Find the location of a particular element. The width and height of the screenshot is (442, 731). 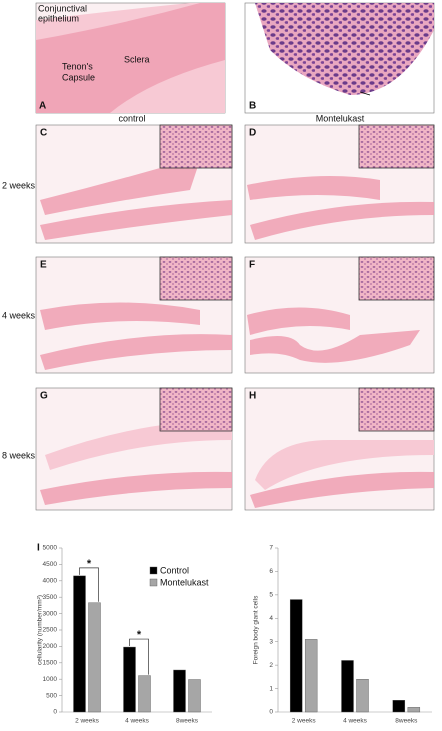

panel-d is located at coordinates (339, 184).